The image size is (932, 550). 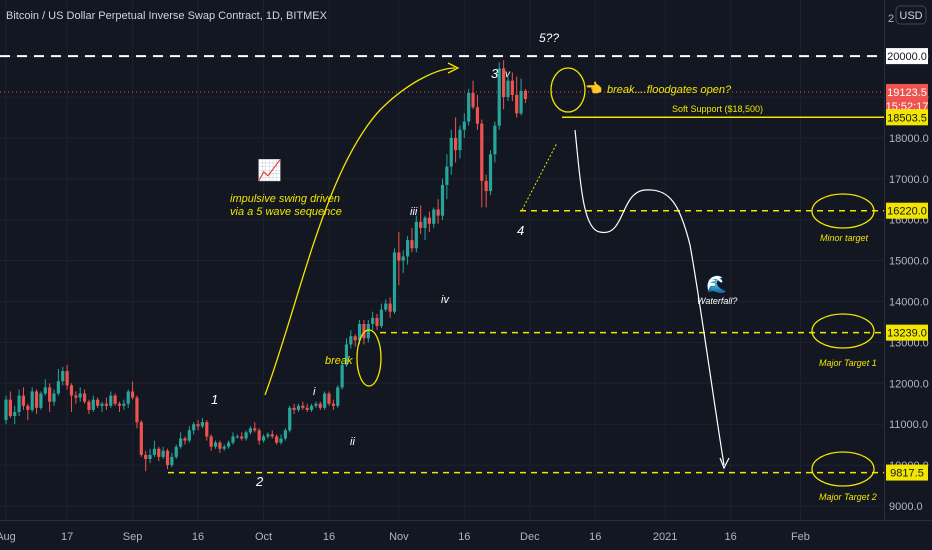 What do you see at coordinates (800, 537) in the screenshot?
I see `x-tick-label: Feb` at bounding box center [800, 537].